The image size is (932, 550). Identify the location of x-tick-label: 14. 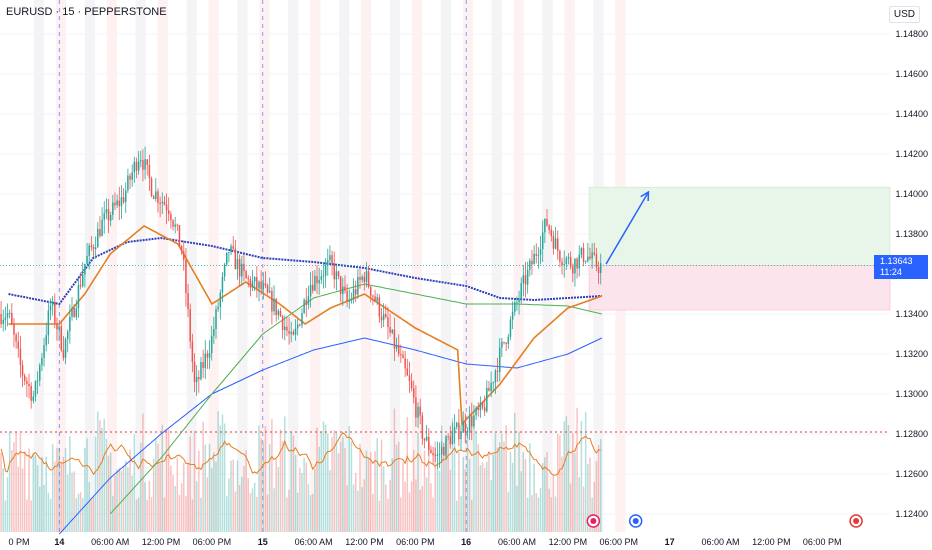
(59, 542).